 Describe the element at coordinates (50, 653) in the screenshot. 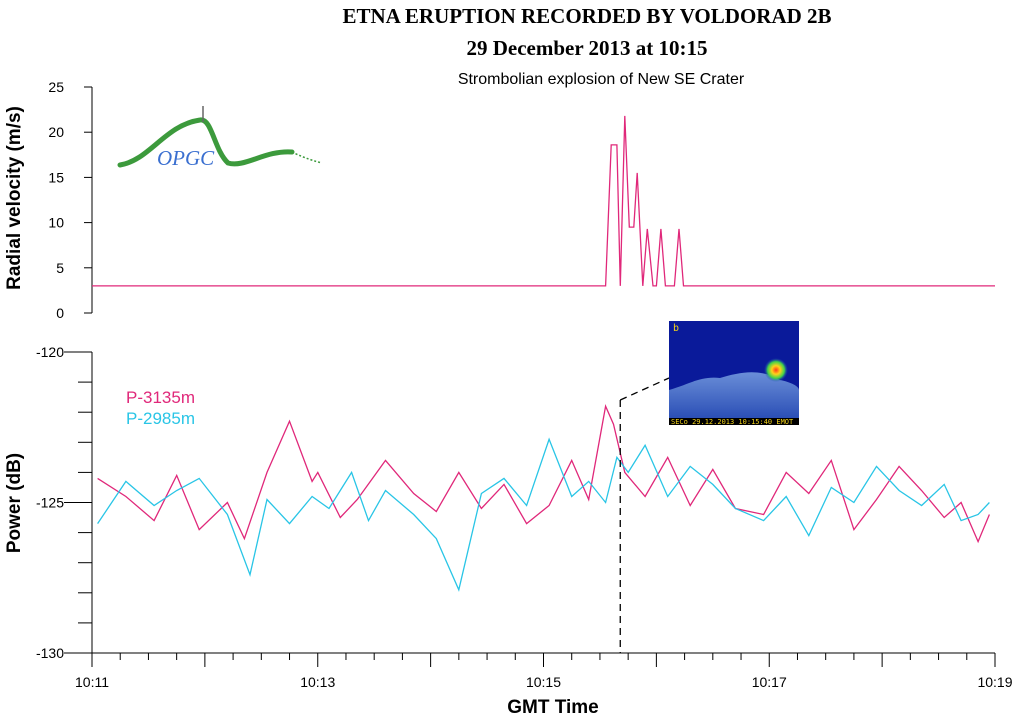

I see `power-y-tick-label: -130` at that location.